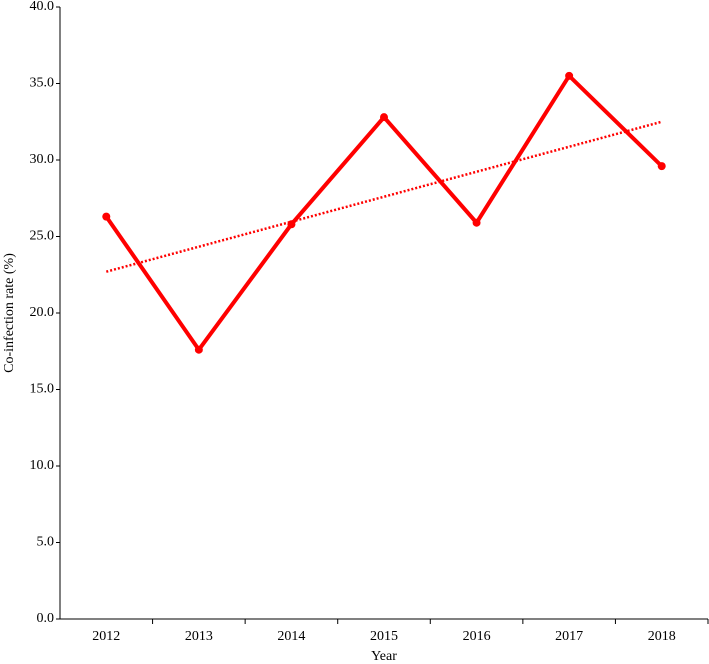 The height and width of the screenshot is (664, 709). Describe the element at coordinates (42, 465) in the screenshot. I see `y-tick-label: 10.0` at that location.